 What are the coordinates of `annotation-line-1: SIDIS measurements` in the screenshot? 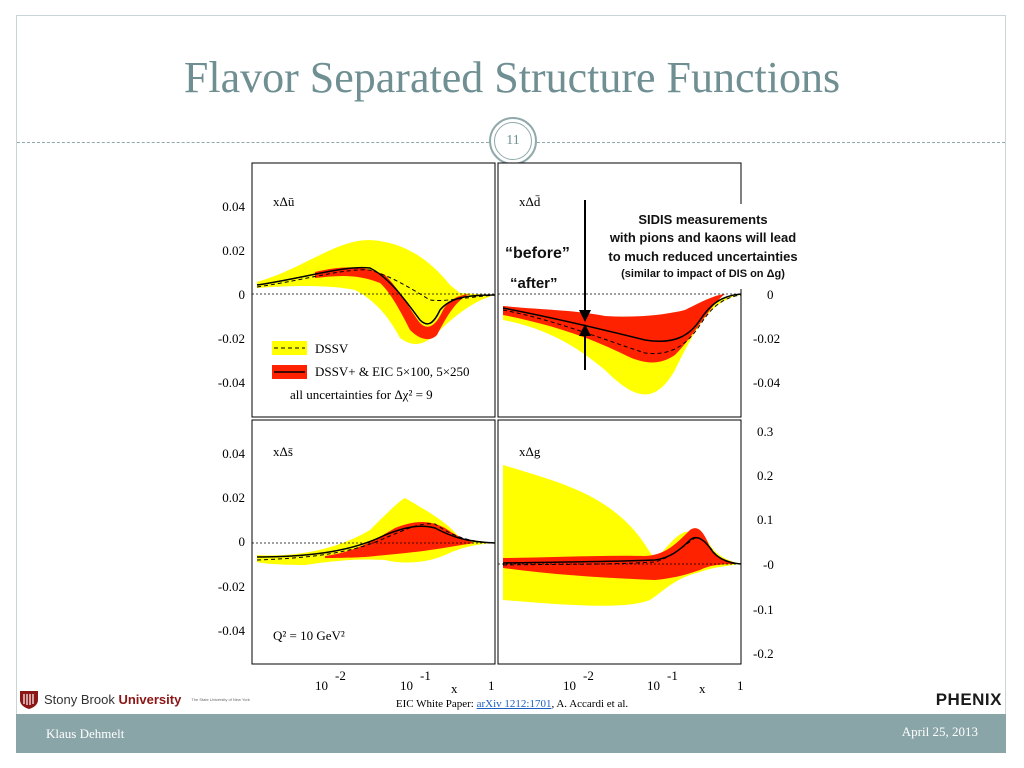 It's located at (702, 219).